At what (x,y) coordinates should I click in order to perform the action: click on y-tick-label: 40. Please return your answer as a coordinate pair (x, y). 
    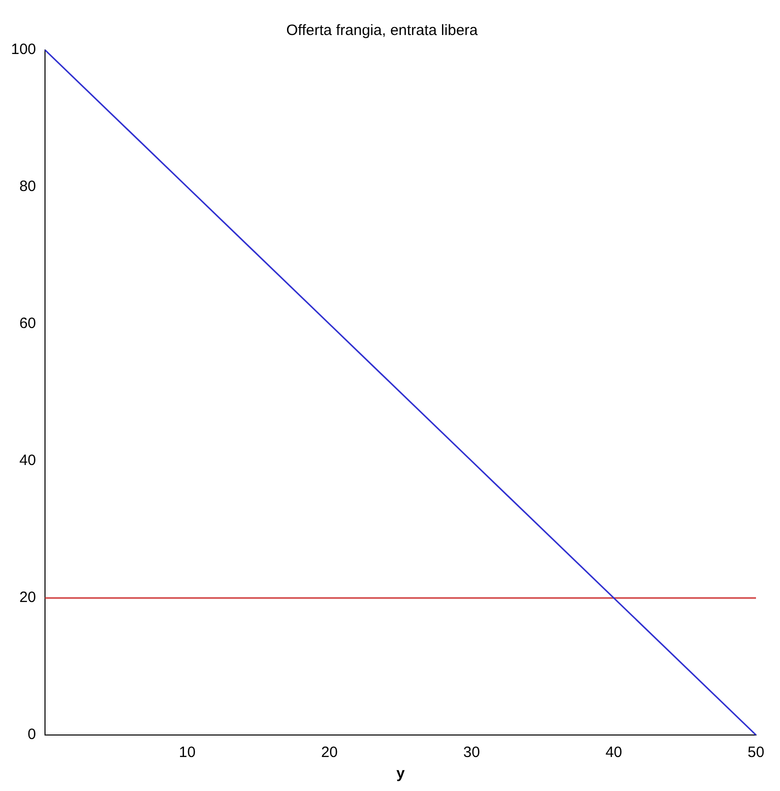
    Looking at the image, I should click on (27, 461).